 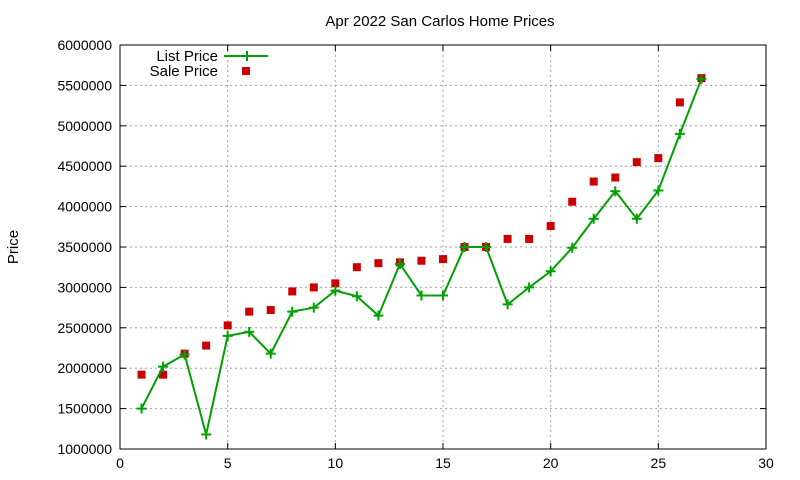 I want to click on y-tick-label: 4000000, so click(x=84, y=207).